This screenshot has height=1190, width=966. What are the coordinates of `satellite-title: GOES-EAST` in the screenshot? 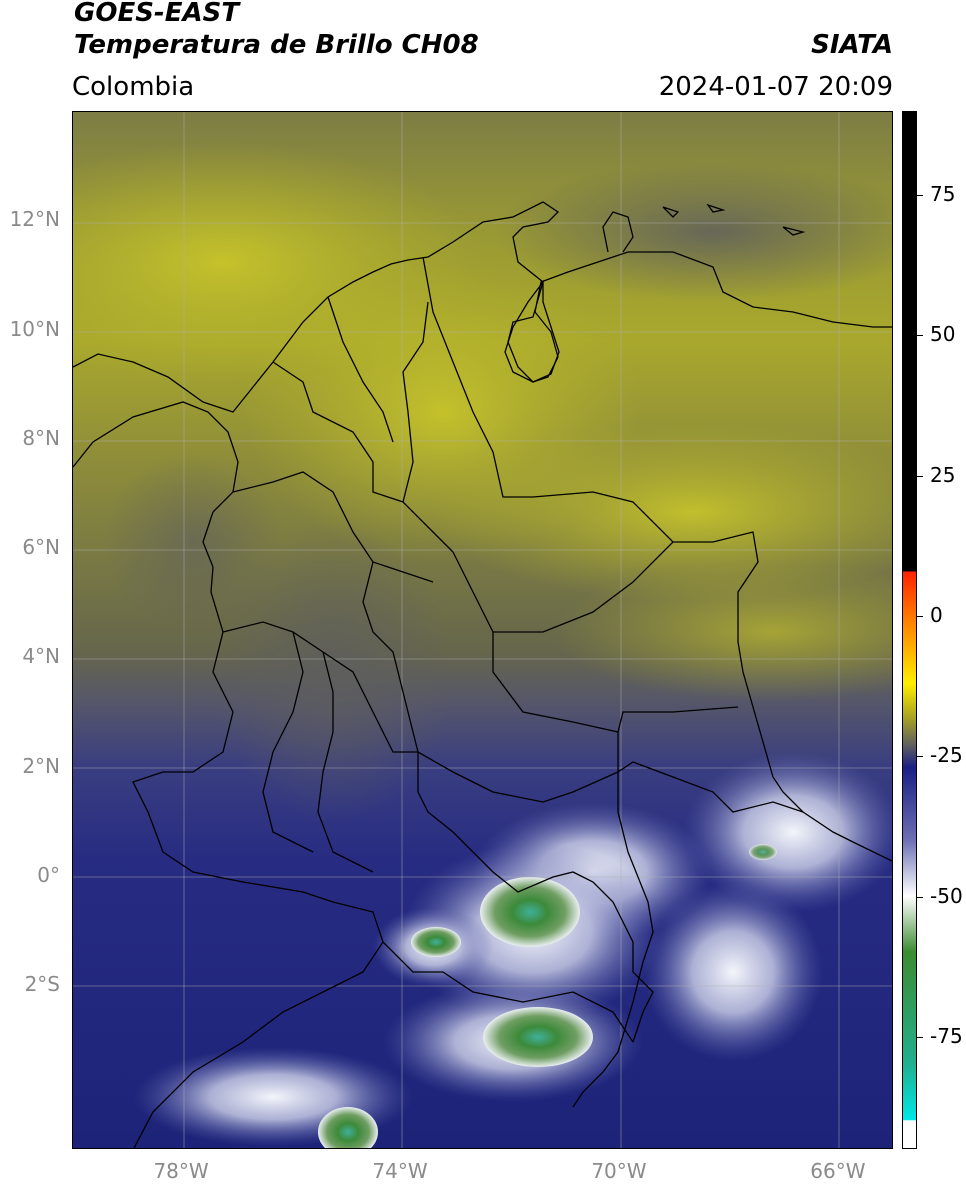 It's located at (157, 14).